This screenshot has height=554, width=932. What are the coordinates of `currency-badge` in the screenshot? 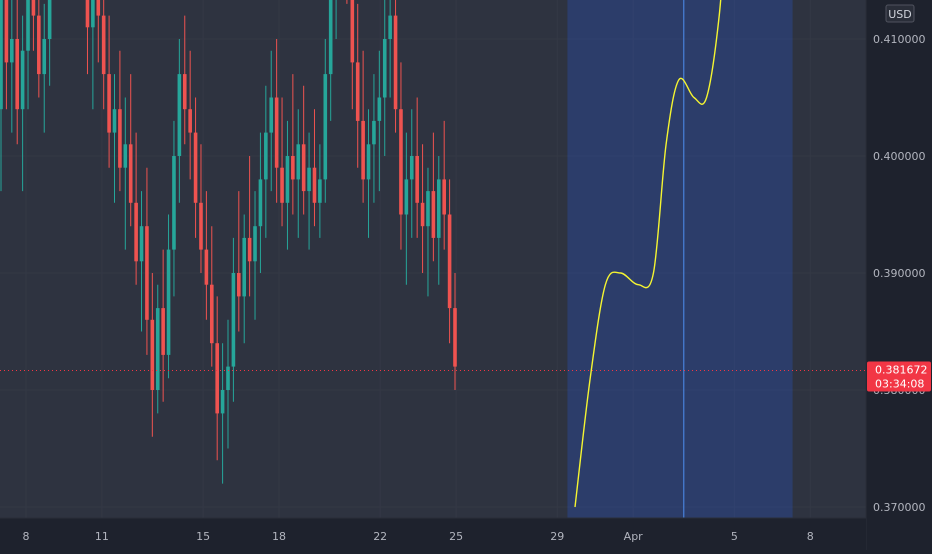 It's located at (900, 13).